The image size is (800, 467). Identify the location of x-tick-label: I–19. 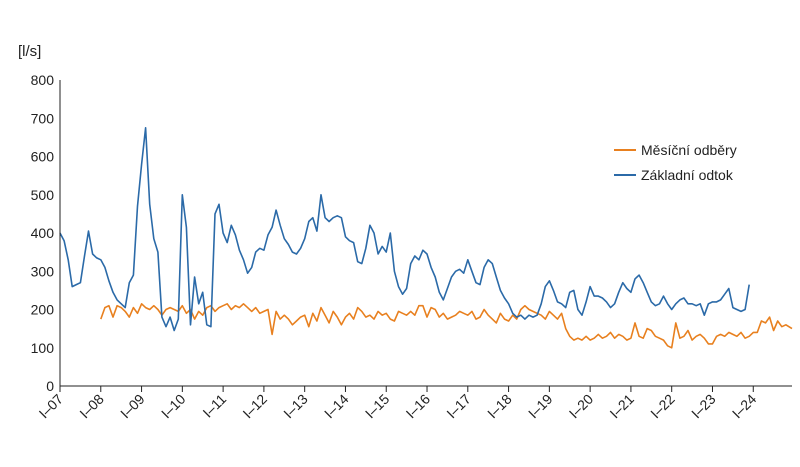
(540, 406).